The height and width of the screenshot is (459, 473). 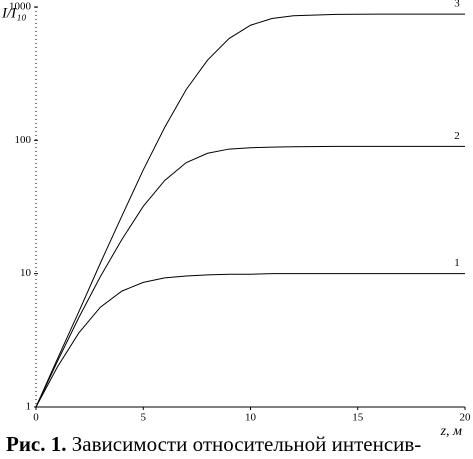 I want to click on x-axis-label: z, м, so click(x=451, y=431).